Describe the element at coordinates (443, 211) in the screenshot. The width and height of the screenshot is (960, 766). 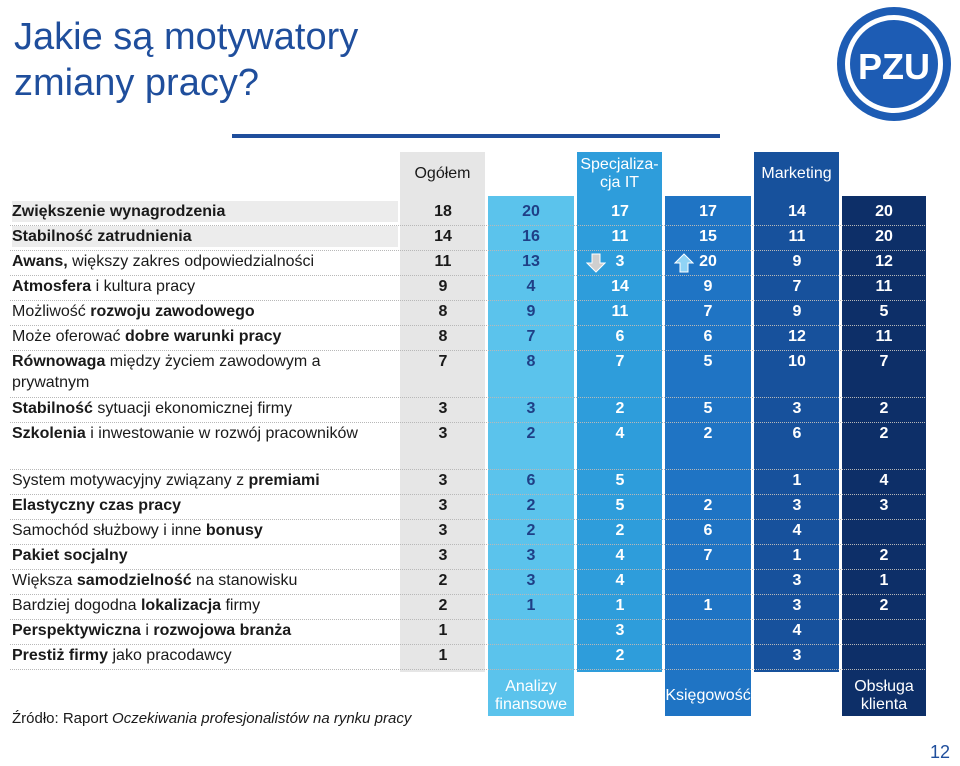
I see `row-value: 18` at that location.